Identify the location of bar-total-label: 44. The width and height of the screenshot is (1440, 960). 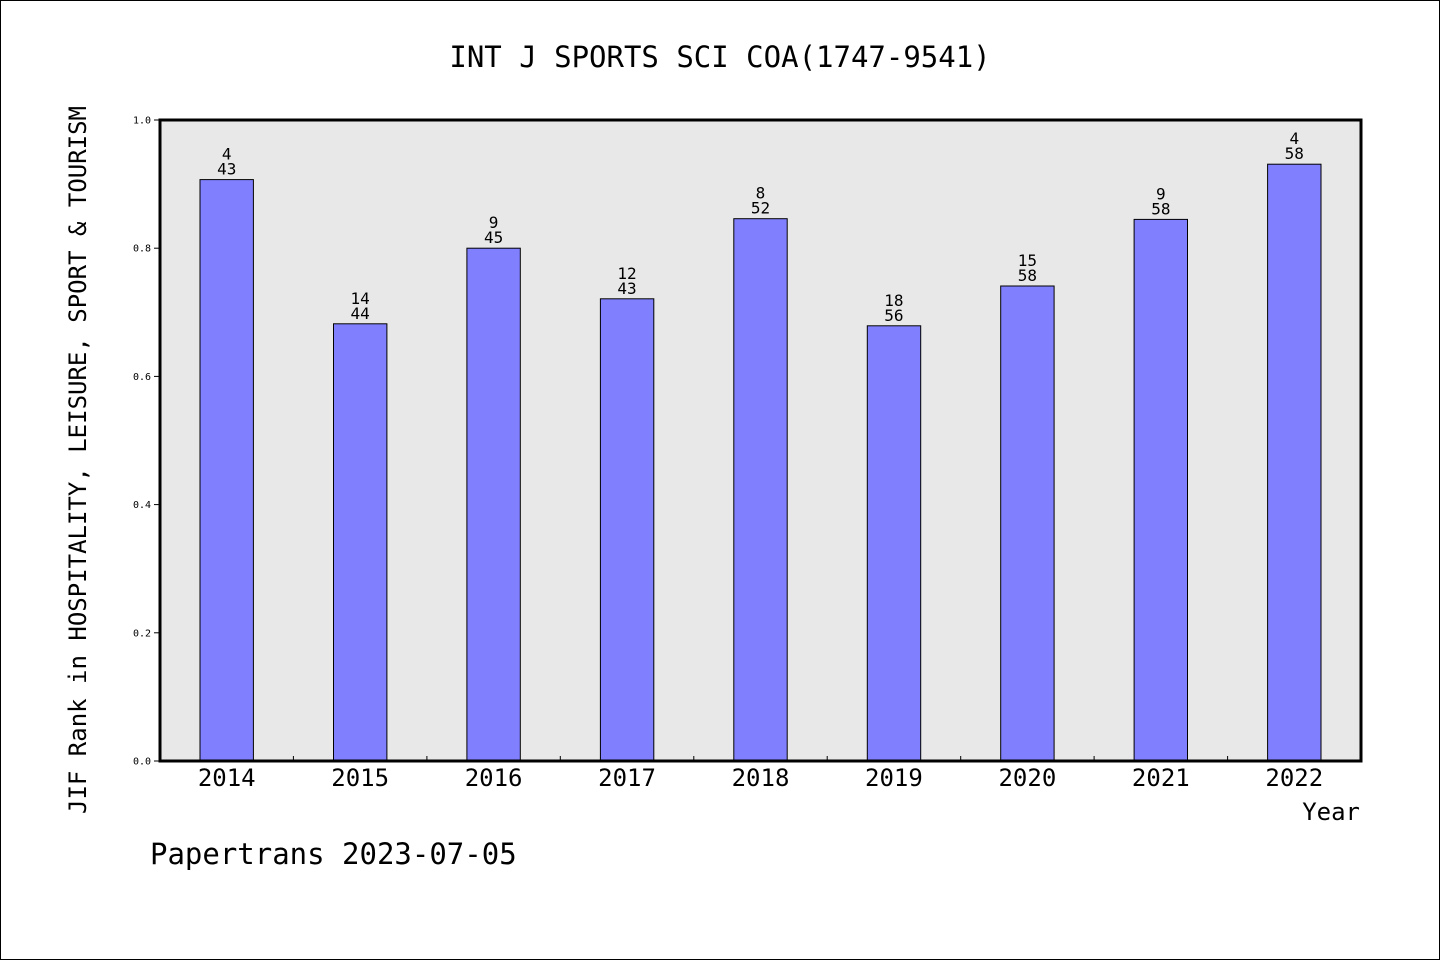
(360, 313).